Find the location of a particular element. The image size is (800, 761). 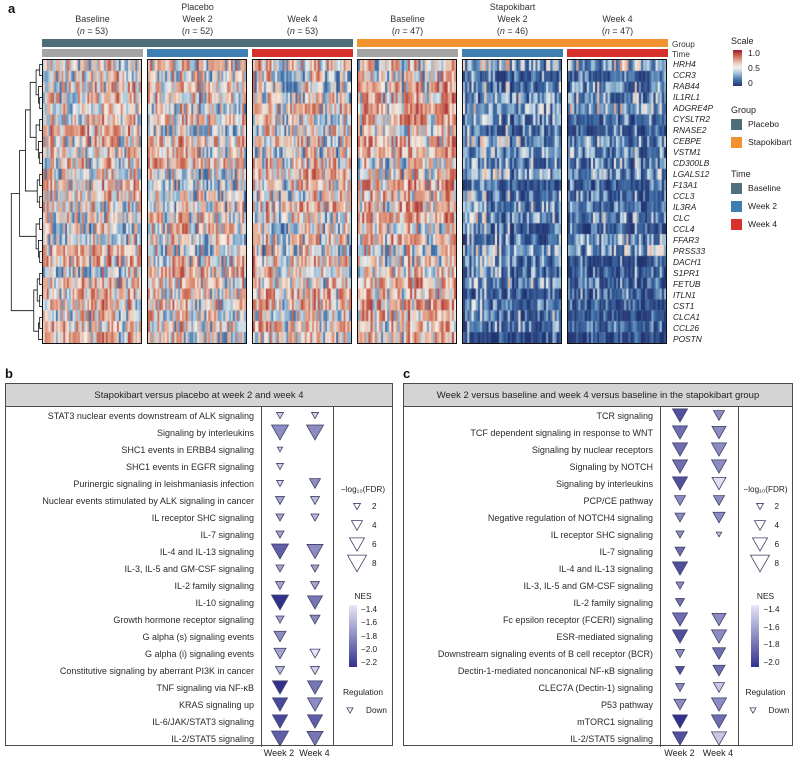

panel-b-axis-label-week2: Week 2 is located at coordinates (279, 753).